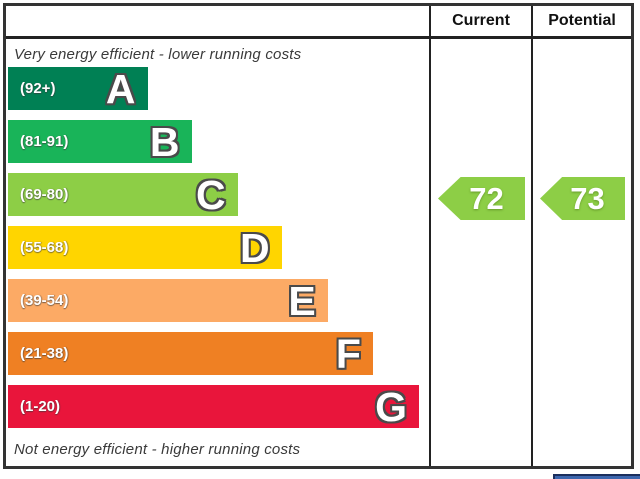 Image resolution: width=640 pixels, height=479 pixels. What do you see at coordinates (348, 353) in the screenshot?
I see `band-f-letter: F` at bounding box center [348, 353].